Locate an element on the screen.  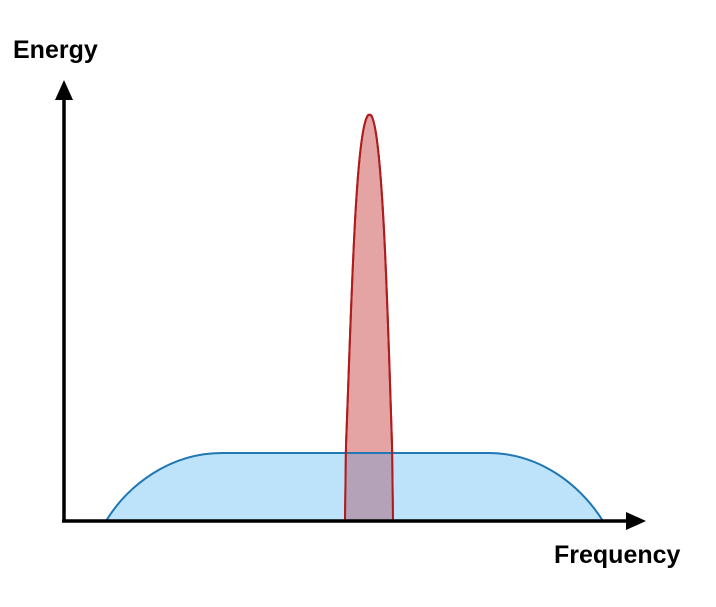
y-axis-arrowhead is located at coordinates (64, 90).